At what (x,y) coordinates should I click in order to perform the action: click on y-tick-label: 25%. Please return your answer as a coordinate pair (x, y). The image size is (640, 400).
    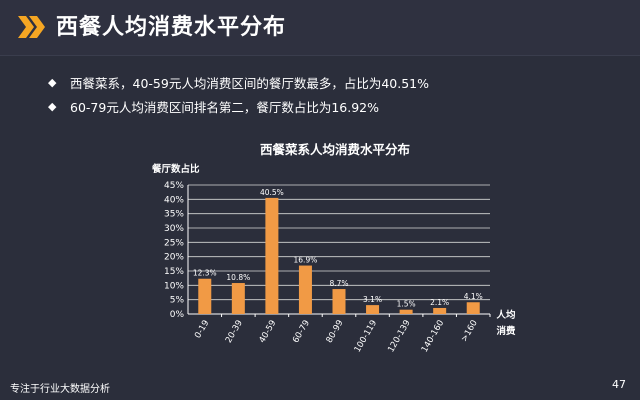
    Looking at the image, I should click on (174, 243).